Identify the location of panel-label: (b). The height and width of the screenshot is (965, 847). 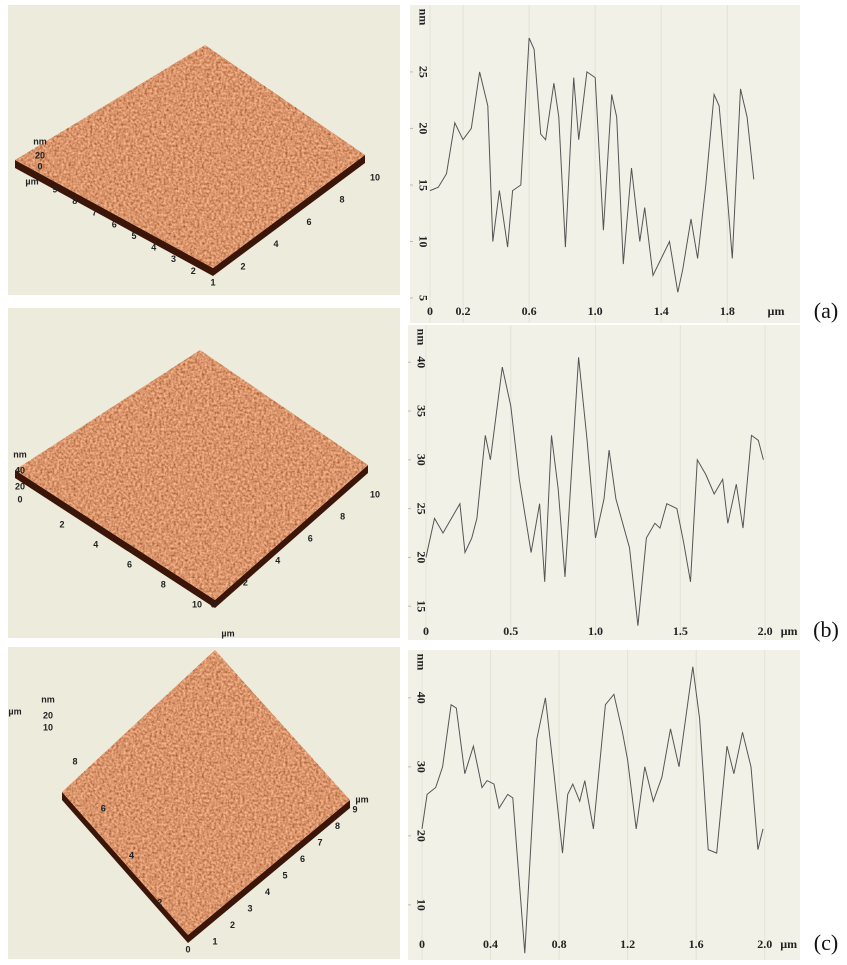
(826, 629).